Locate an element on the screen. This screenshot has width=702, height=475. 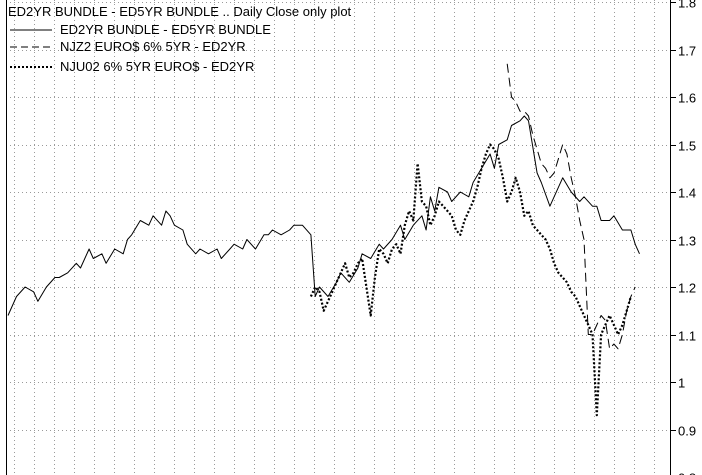
y-tick-label: 1.8 is located at coordinates (687, 5).